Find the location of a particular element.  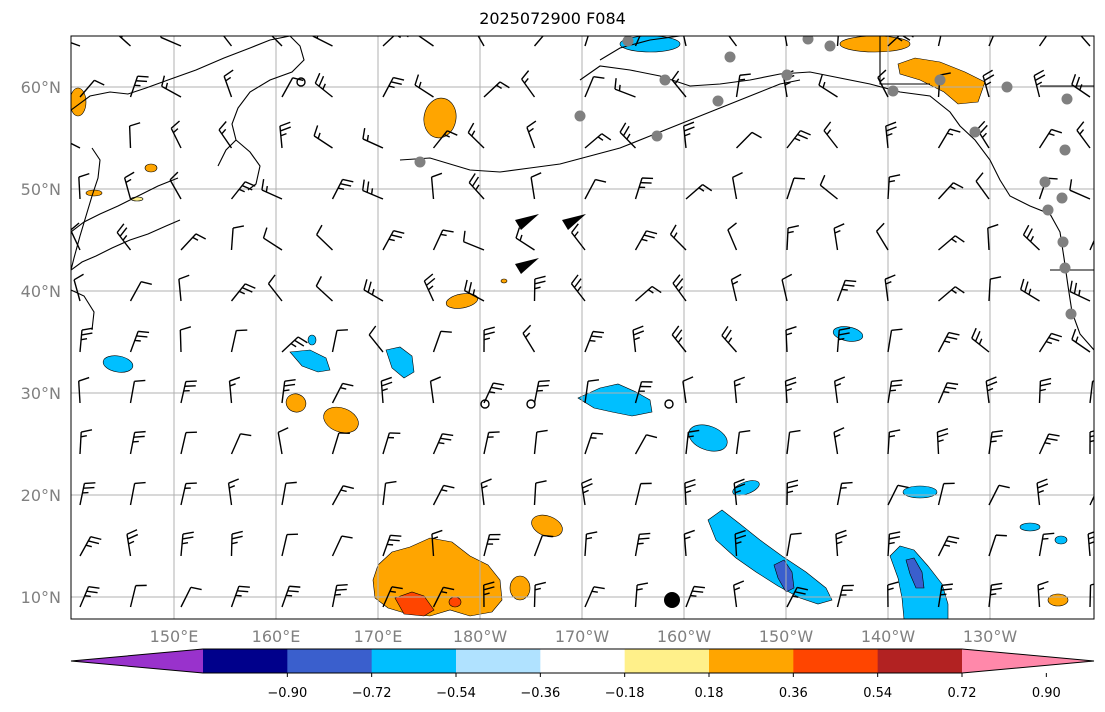

latitude-label: 50°N is located at coordinates (41, 189).